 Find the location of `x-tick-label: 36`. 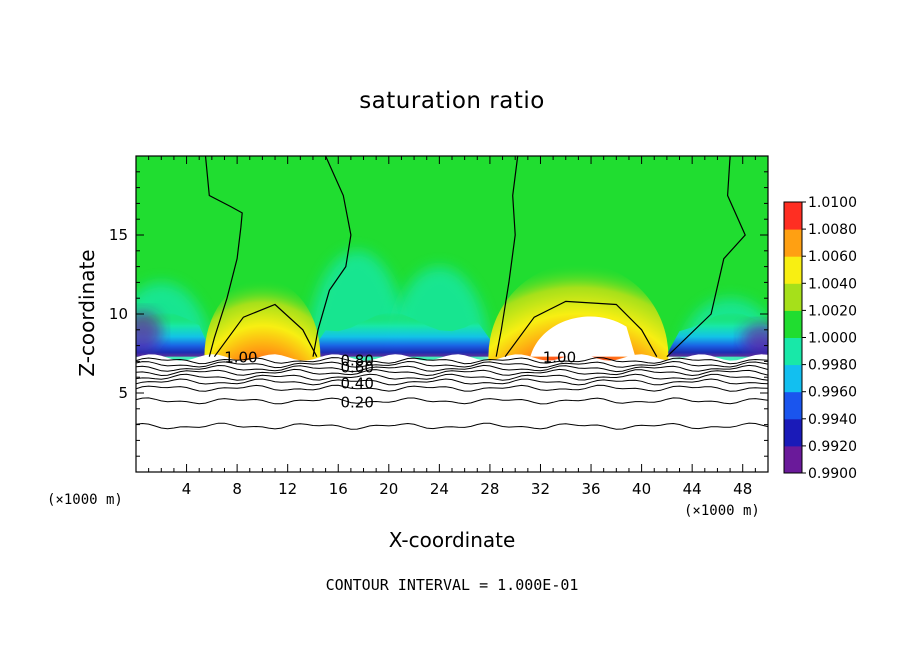

x-tick-label: 36 is located at coordinates (590, 489).